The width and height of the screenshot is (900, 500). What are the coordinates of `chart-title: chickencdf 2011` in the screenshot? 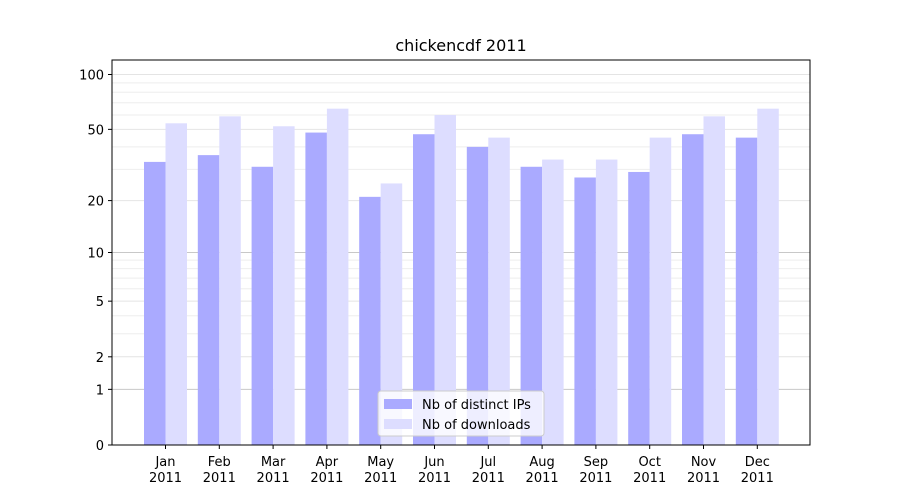 It's located at (460, 45).